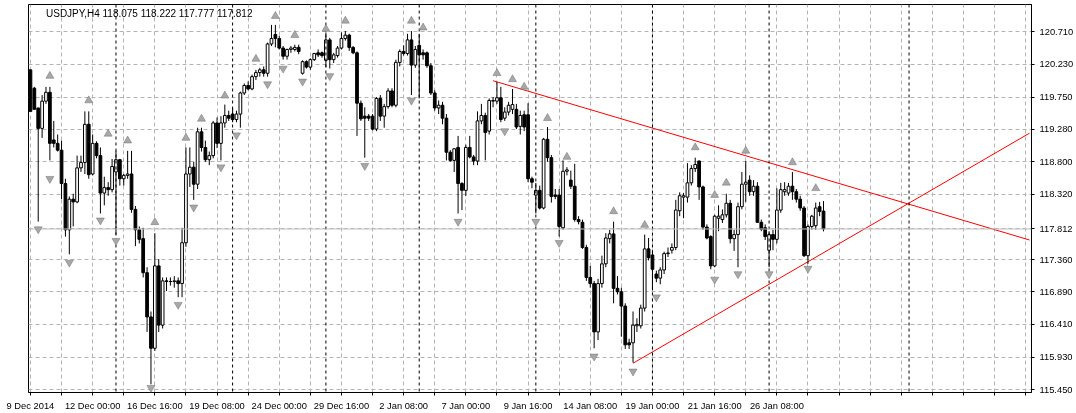 This screenshot has width=1076, height=413. Describe the element at coordinates (776, 405) in the screenshot. I see `x-tick-label: 26 Jan 08:00` at that location.